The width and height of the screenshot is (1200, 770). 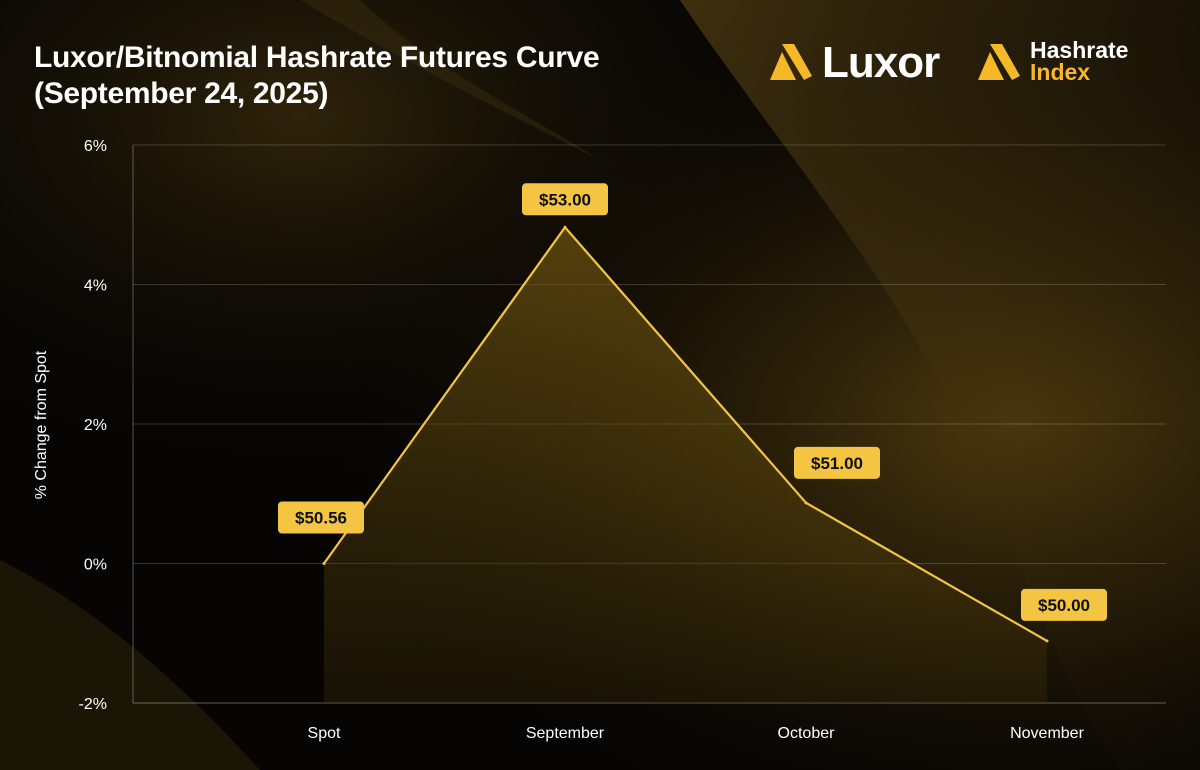 I want to click on data-label-text: $50.00, so click(x=1064, y=605).